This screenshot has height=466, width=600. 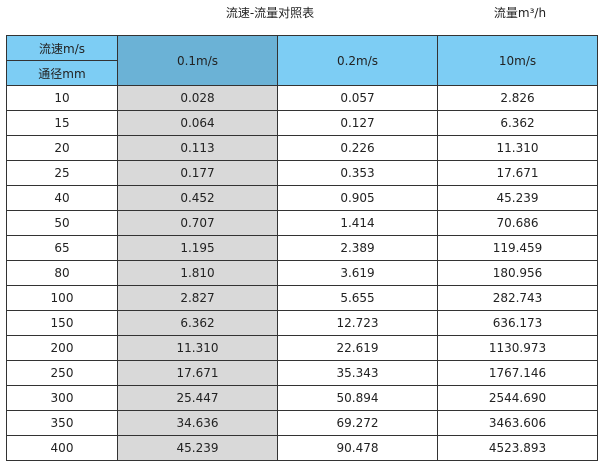 I want to click on table-row: 150 6.362 12.723 636.173, so click(x=302, y=323).